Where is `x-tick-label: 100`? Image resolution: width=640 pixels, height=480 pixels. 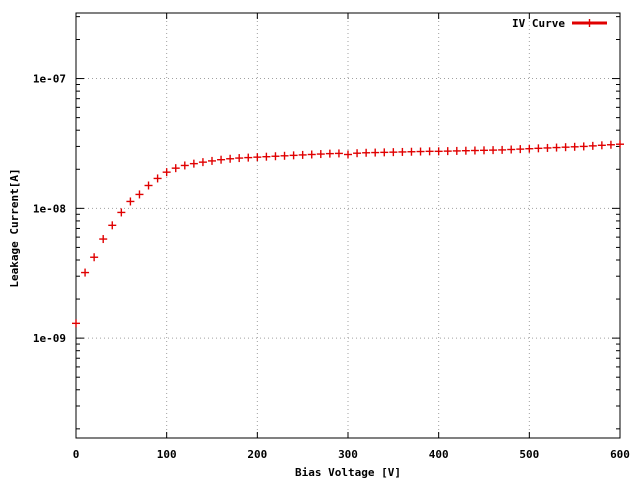 x-tick-label: 100 is located at coordinates (167, 454).